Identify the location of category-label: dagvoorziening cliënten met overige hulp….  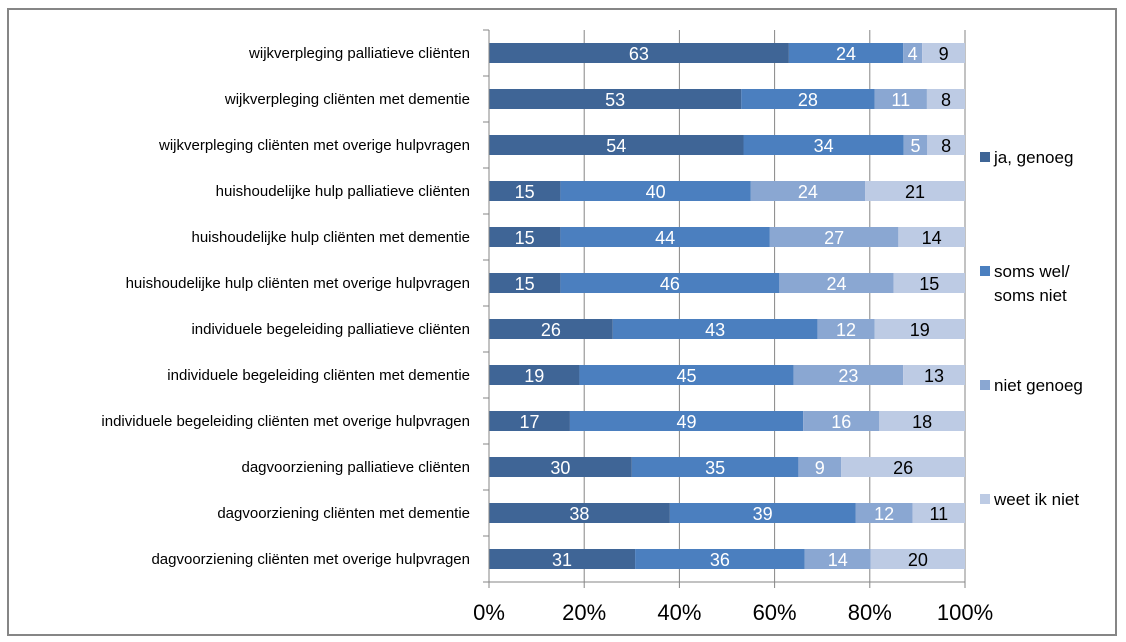
(310, 559).